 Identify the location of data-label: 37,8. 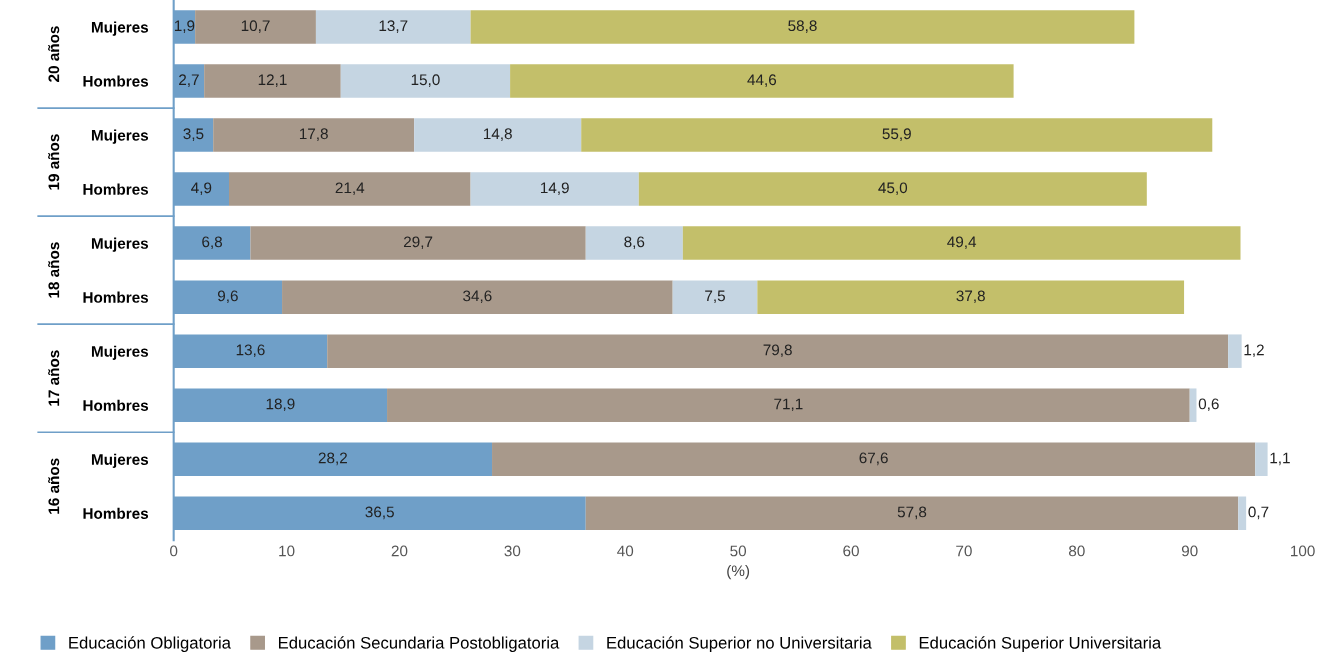
(970, 297).